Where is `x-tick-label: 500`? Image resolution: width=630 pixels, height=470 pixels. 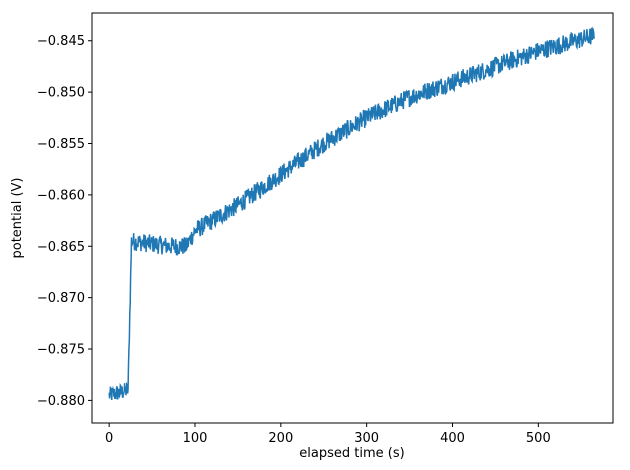 x-tick-label: 500 is located at coordinates (538, 438).